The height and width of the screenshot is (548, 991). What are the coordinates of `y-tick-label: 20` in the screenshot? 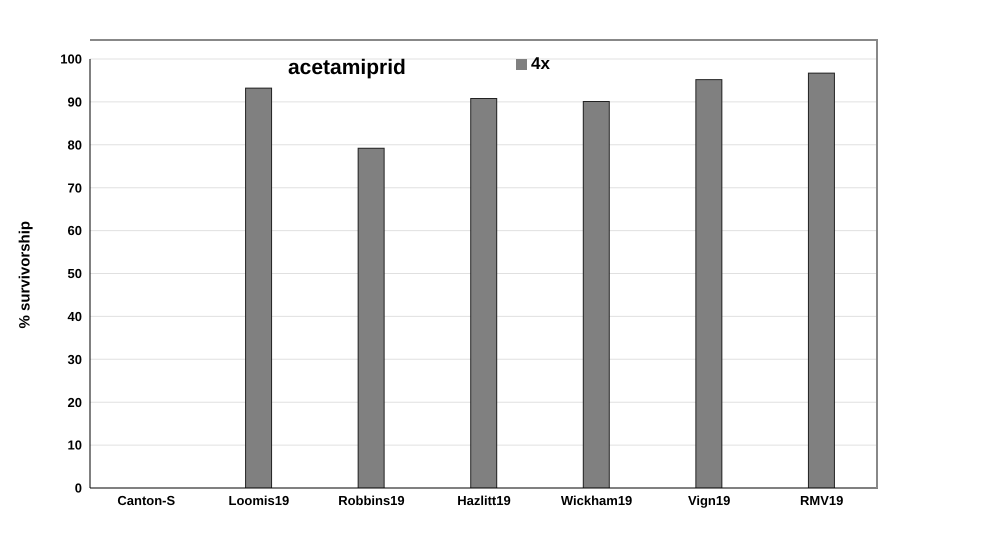 It's located at (75, 402).